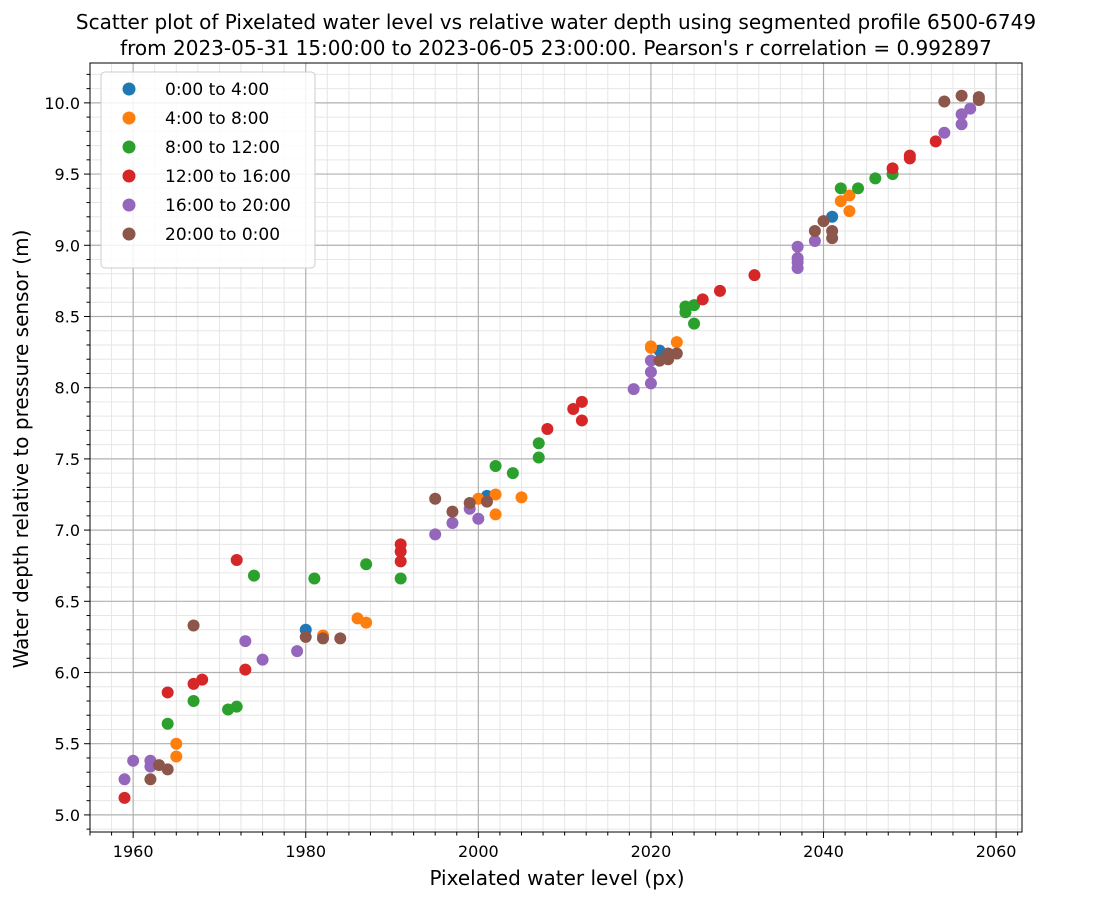 Image resolution: width=1100 pixels, height=900 pixels. Describe the element at coordinates (651, 851) in the screenshot. I see `x-tick-label: 2020` at that location.